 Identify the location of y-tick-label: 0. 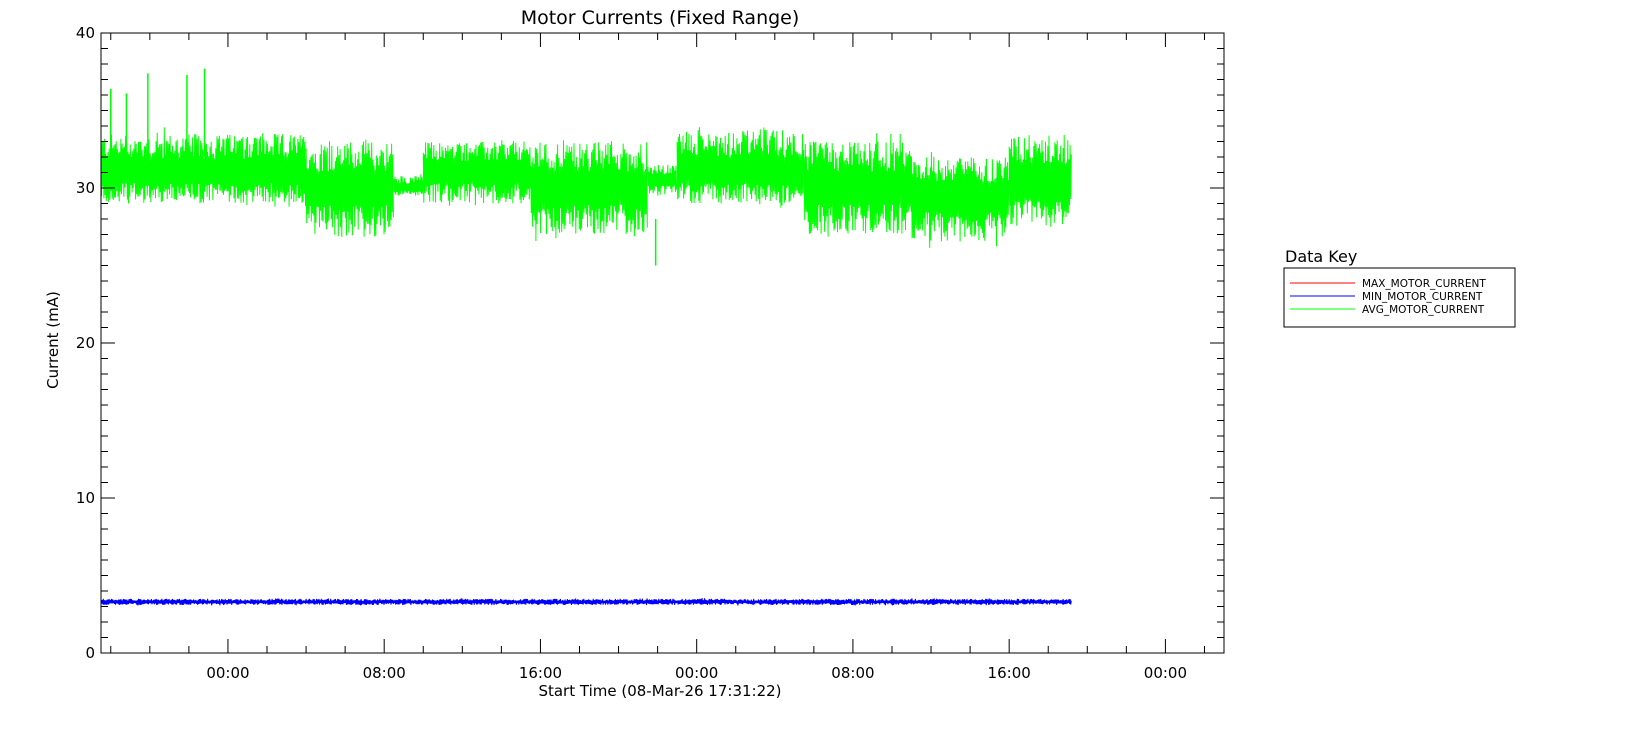
(90, 653).